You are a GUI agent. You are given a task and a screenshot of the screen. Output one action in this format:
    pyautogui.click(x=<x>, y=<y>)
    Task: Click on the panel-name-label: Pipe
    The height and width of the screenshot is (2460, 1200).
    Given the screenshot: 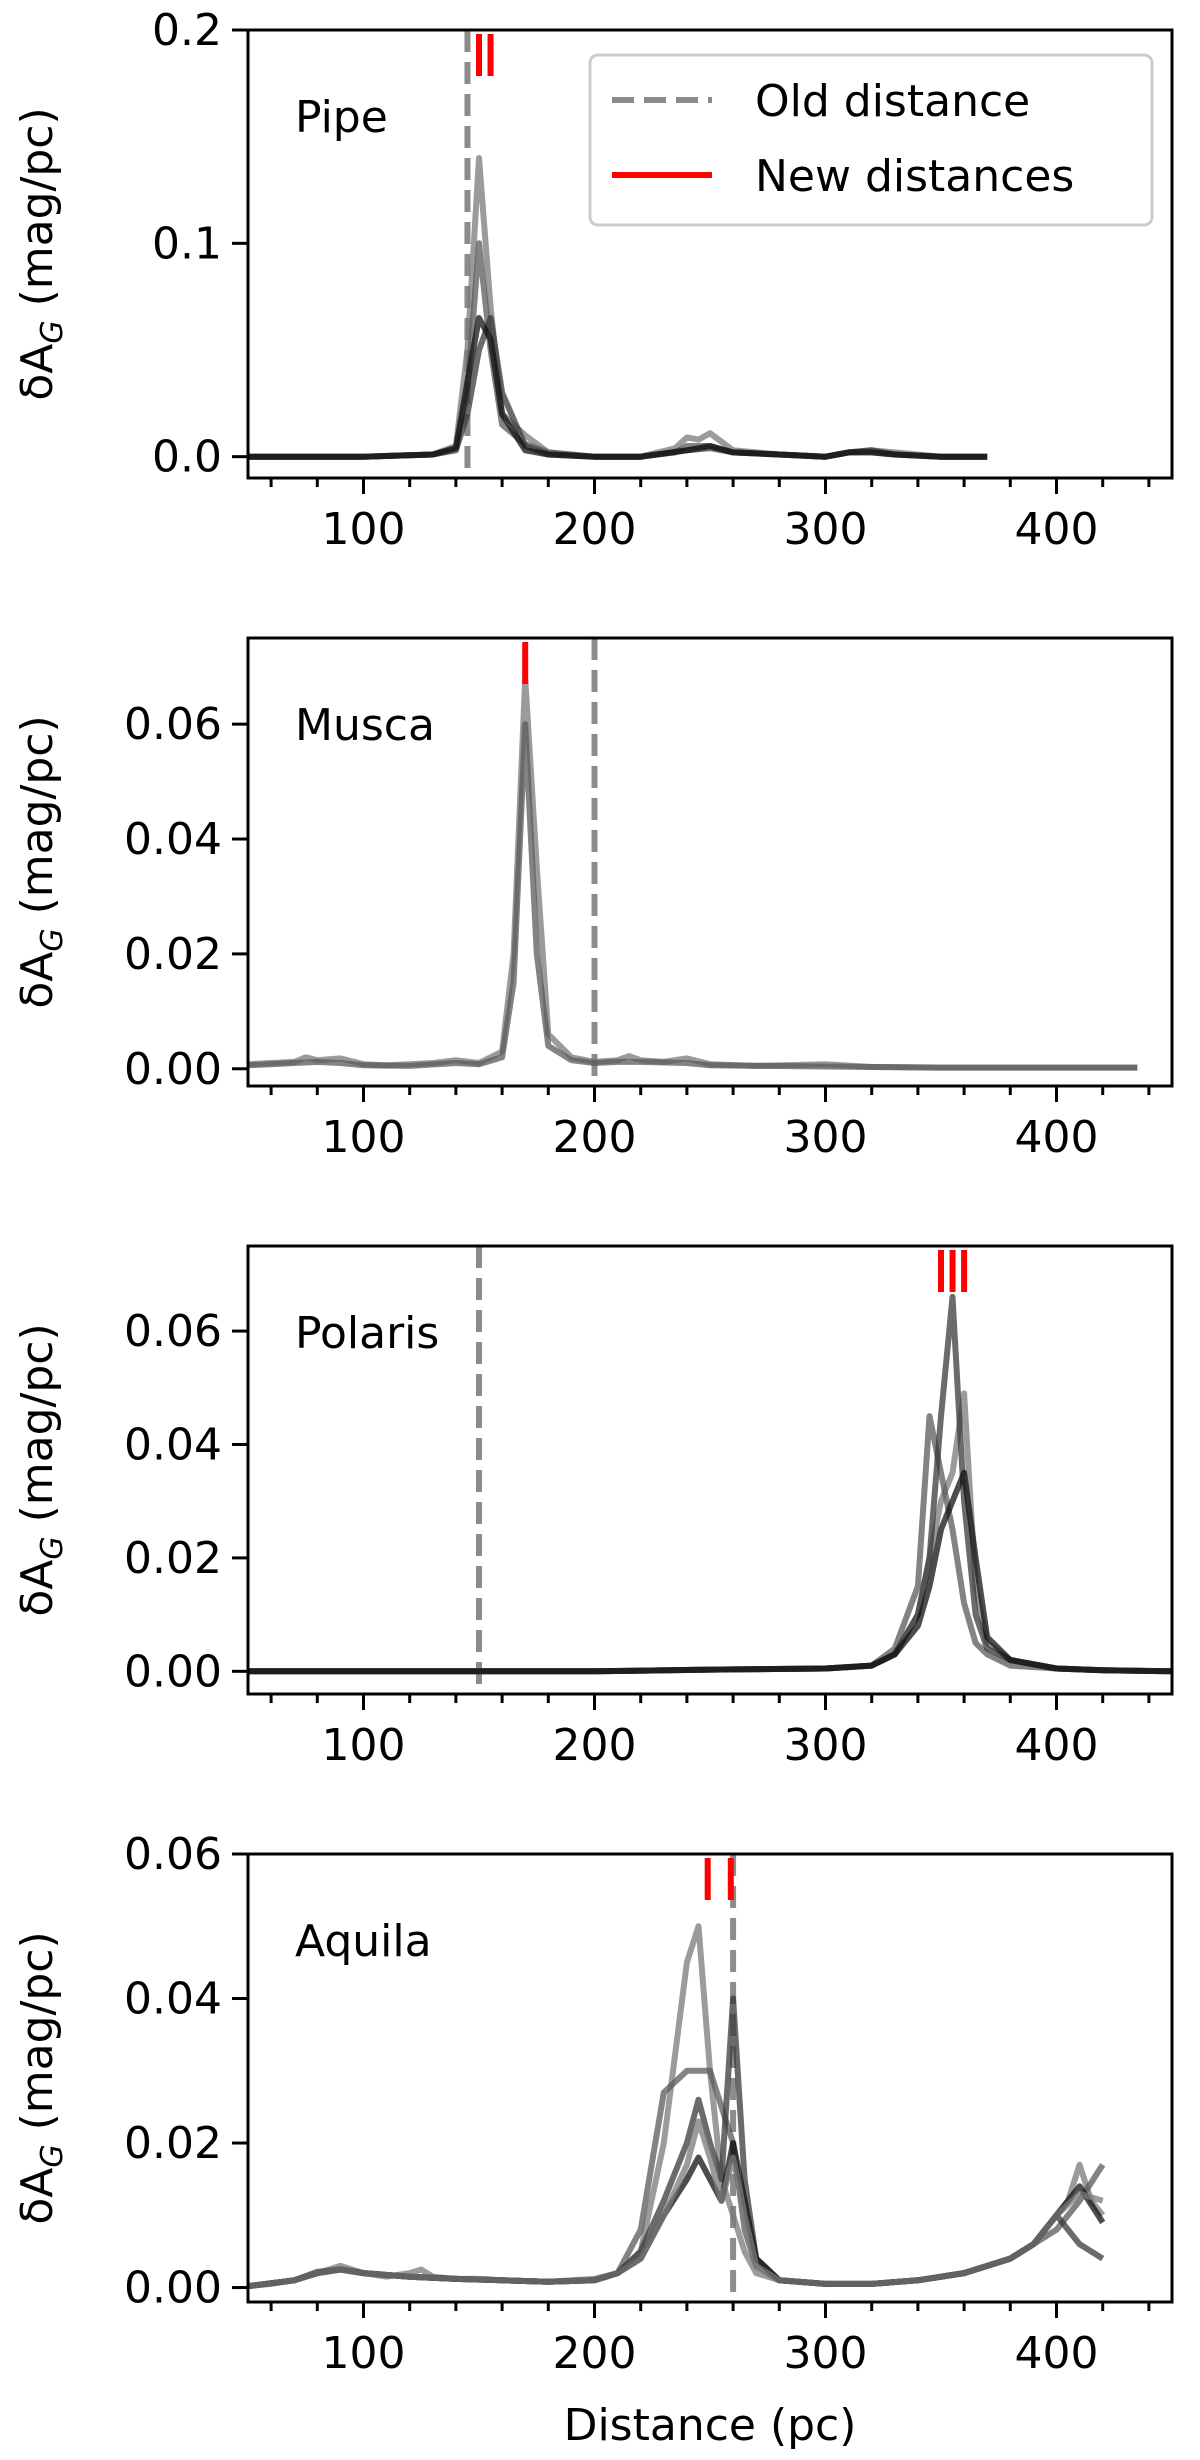 What is the action you would take?
    pyautogui.click(x=341, y=117)
    